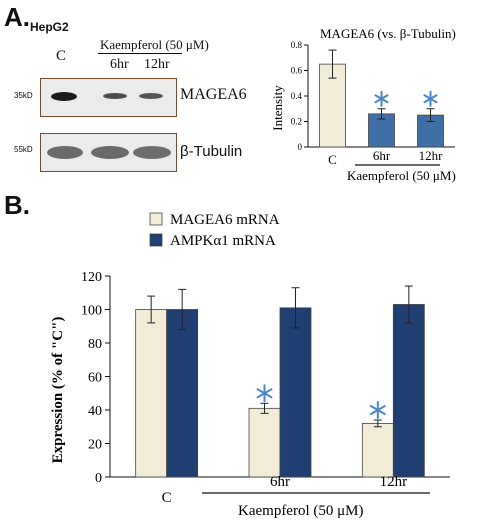 The width and height of the screenshot is (500, 525). Describe the element at coordinates (115, 96) in the screenshot. I see `band-magea6-6hr` at that location.